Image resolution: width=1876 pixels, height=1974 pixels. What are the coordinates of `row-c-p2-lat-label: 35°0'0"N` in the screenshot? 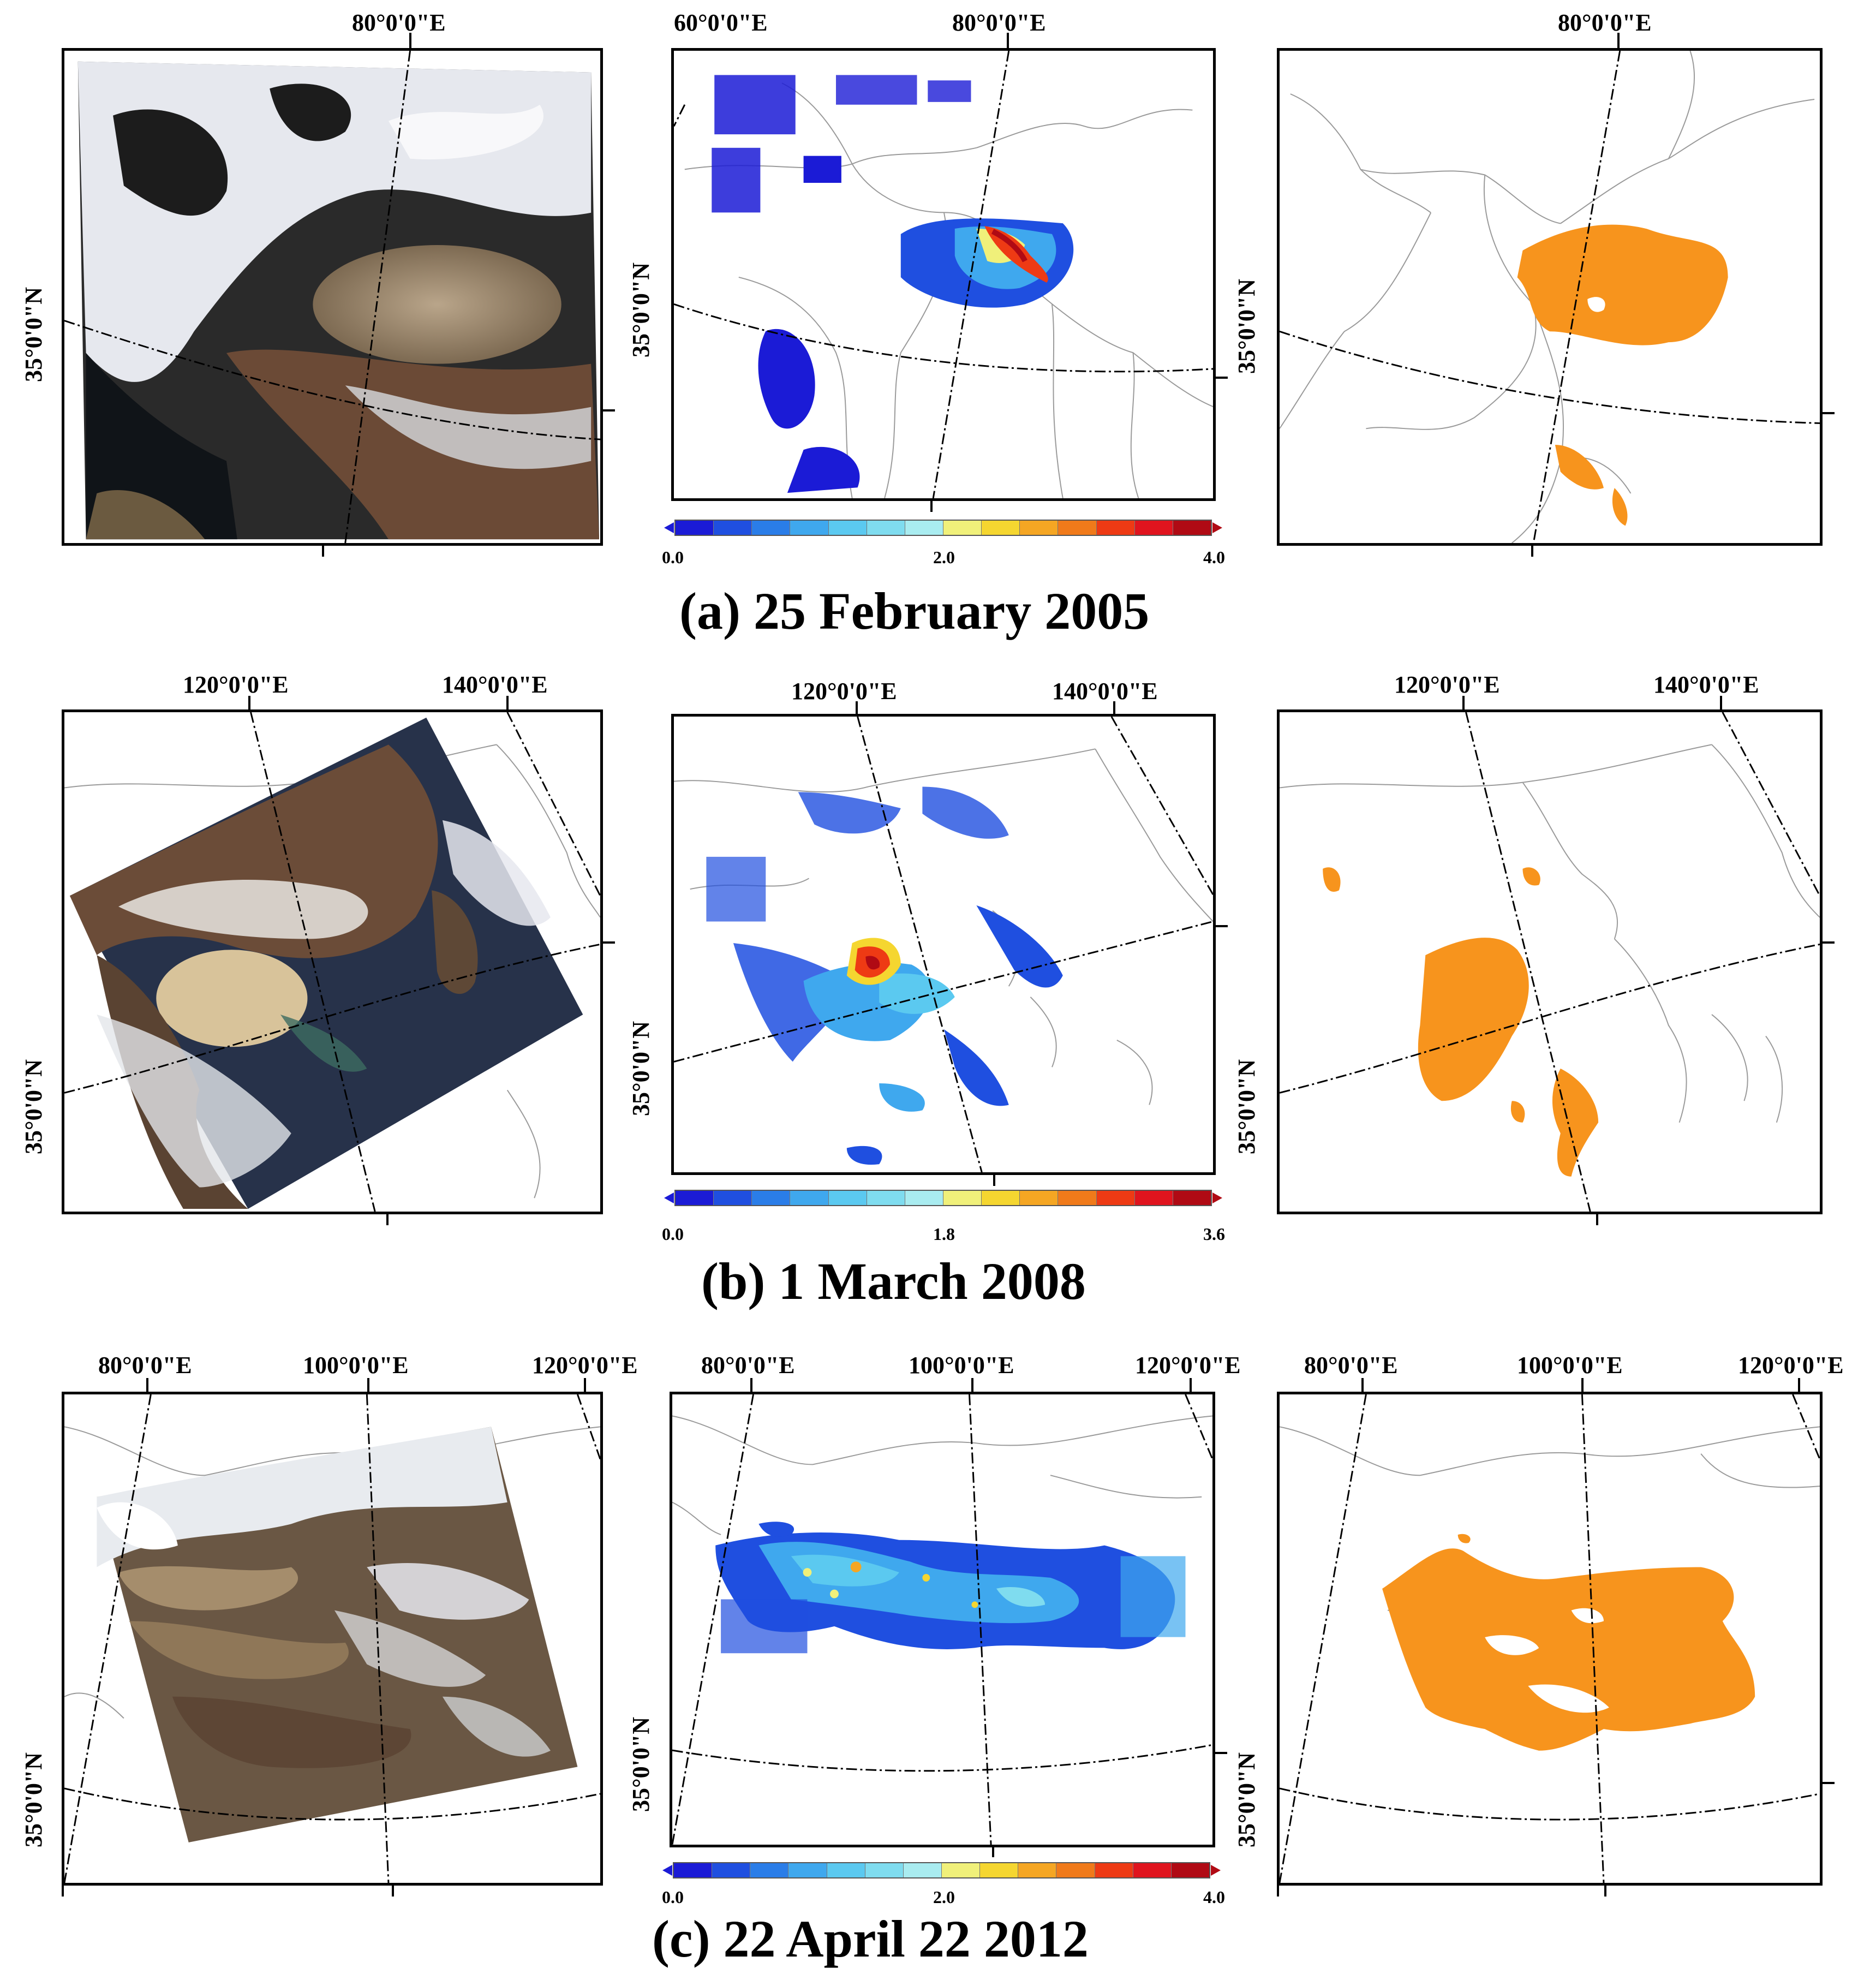 It's located at (641, 1764).